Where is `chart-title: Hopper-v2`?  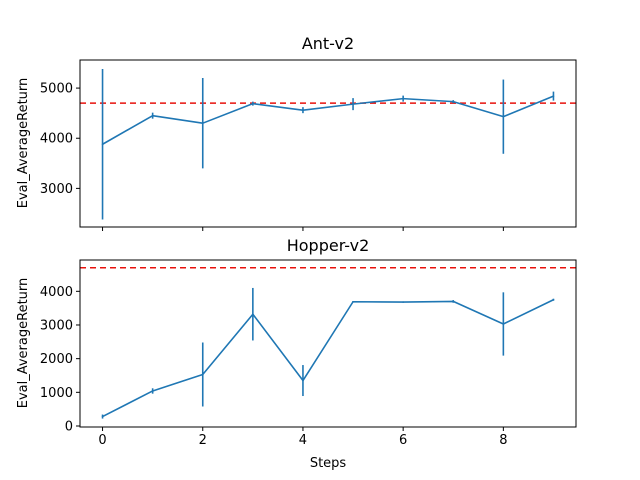 chart-title: Hopper-v2 is located at coordinates (328, 245).